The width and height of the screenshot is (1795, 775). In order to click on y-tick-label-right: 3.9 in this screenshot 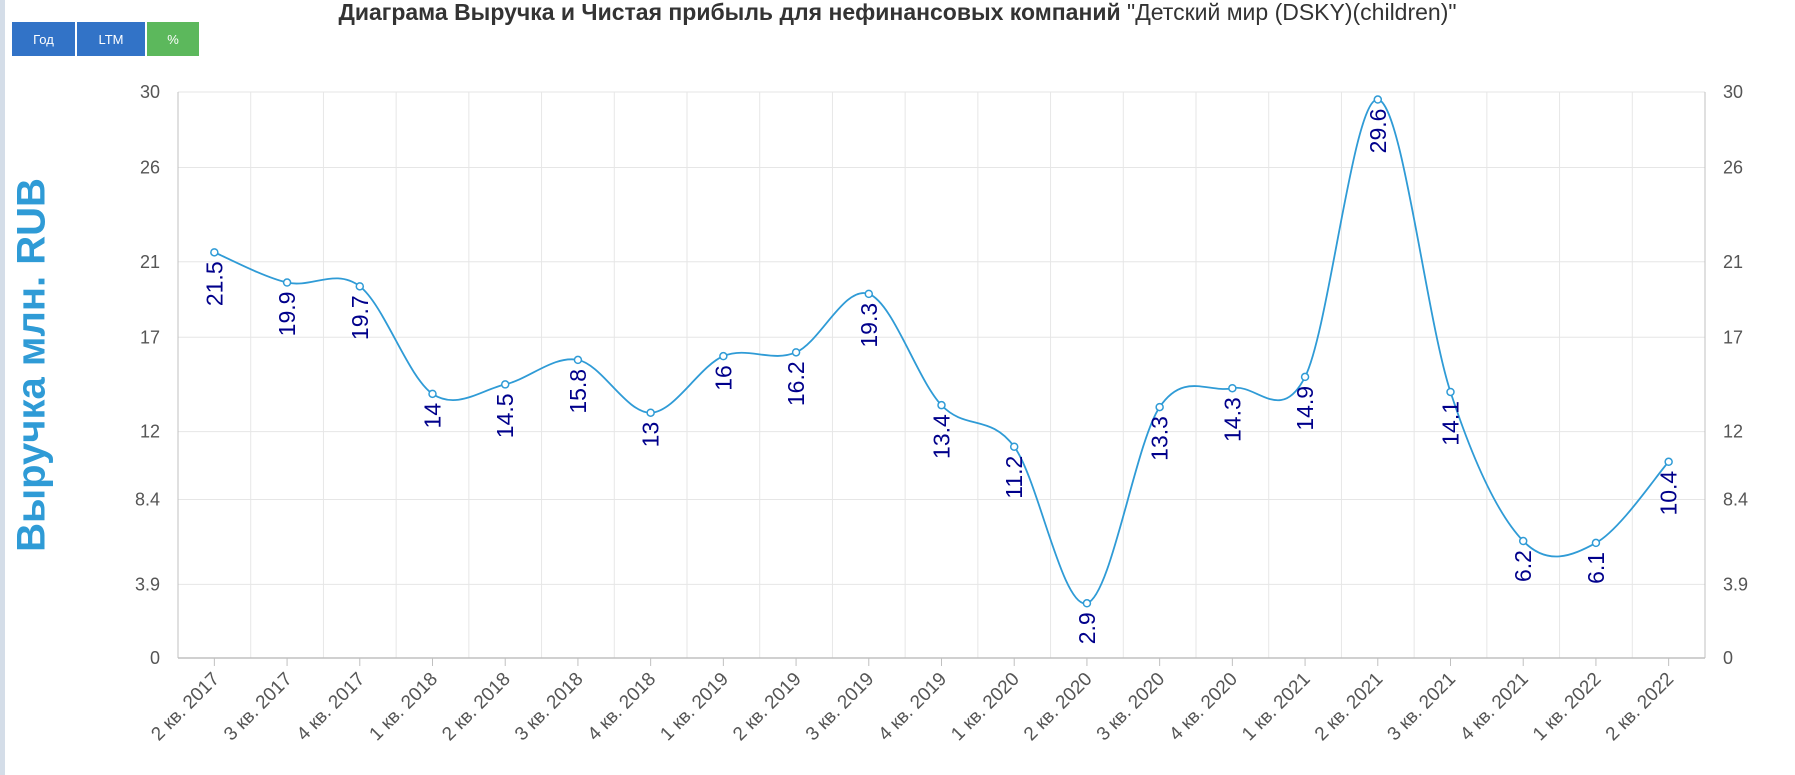, I will do `click(1735, 584)`.